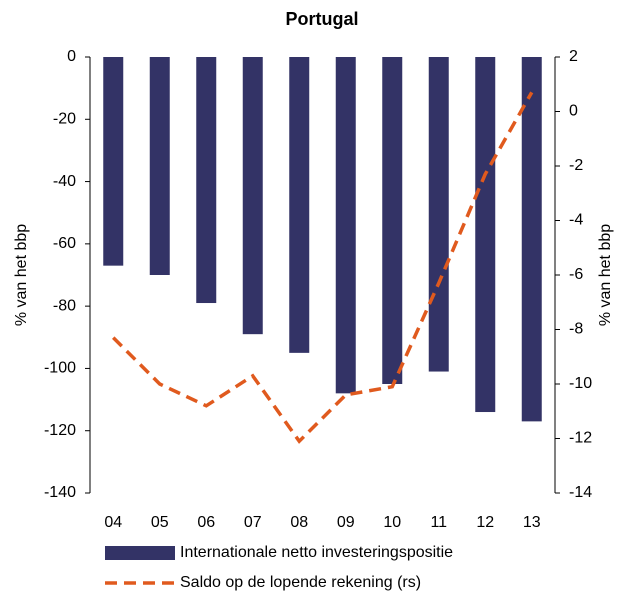 The height and width of the screenshot is (598, 626). What do you see at coordinates (299, 522) in the screenshot?
I see `x-tick-label: 08` at bounding box center [299, 522].